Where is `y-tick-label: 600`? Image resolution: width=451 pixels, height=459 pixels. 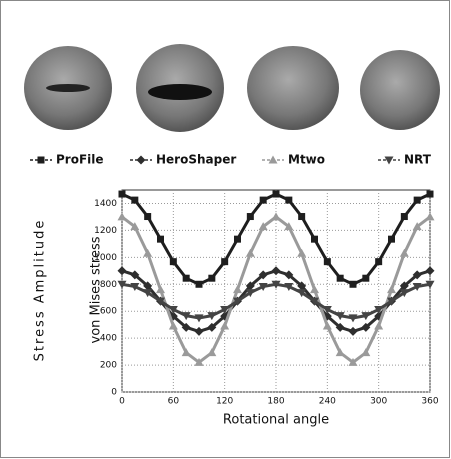
y-tick-label: 600 is located at coordinates (108, 312).